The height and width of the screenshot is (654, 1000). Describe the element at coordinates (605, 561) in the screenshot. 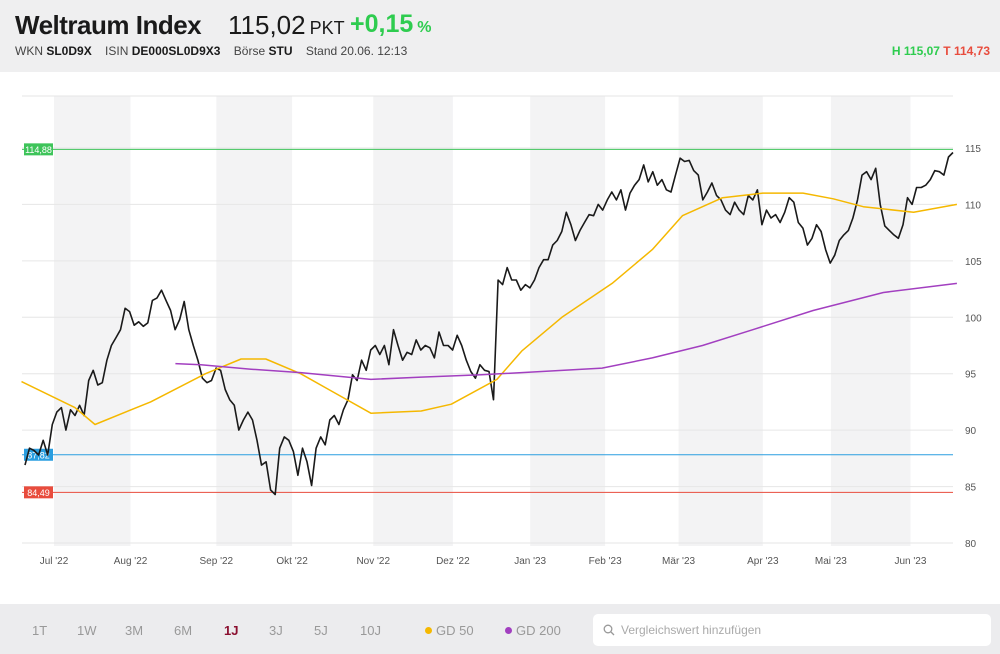

I see `x-tick-label: Feb '23` at that location.